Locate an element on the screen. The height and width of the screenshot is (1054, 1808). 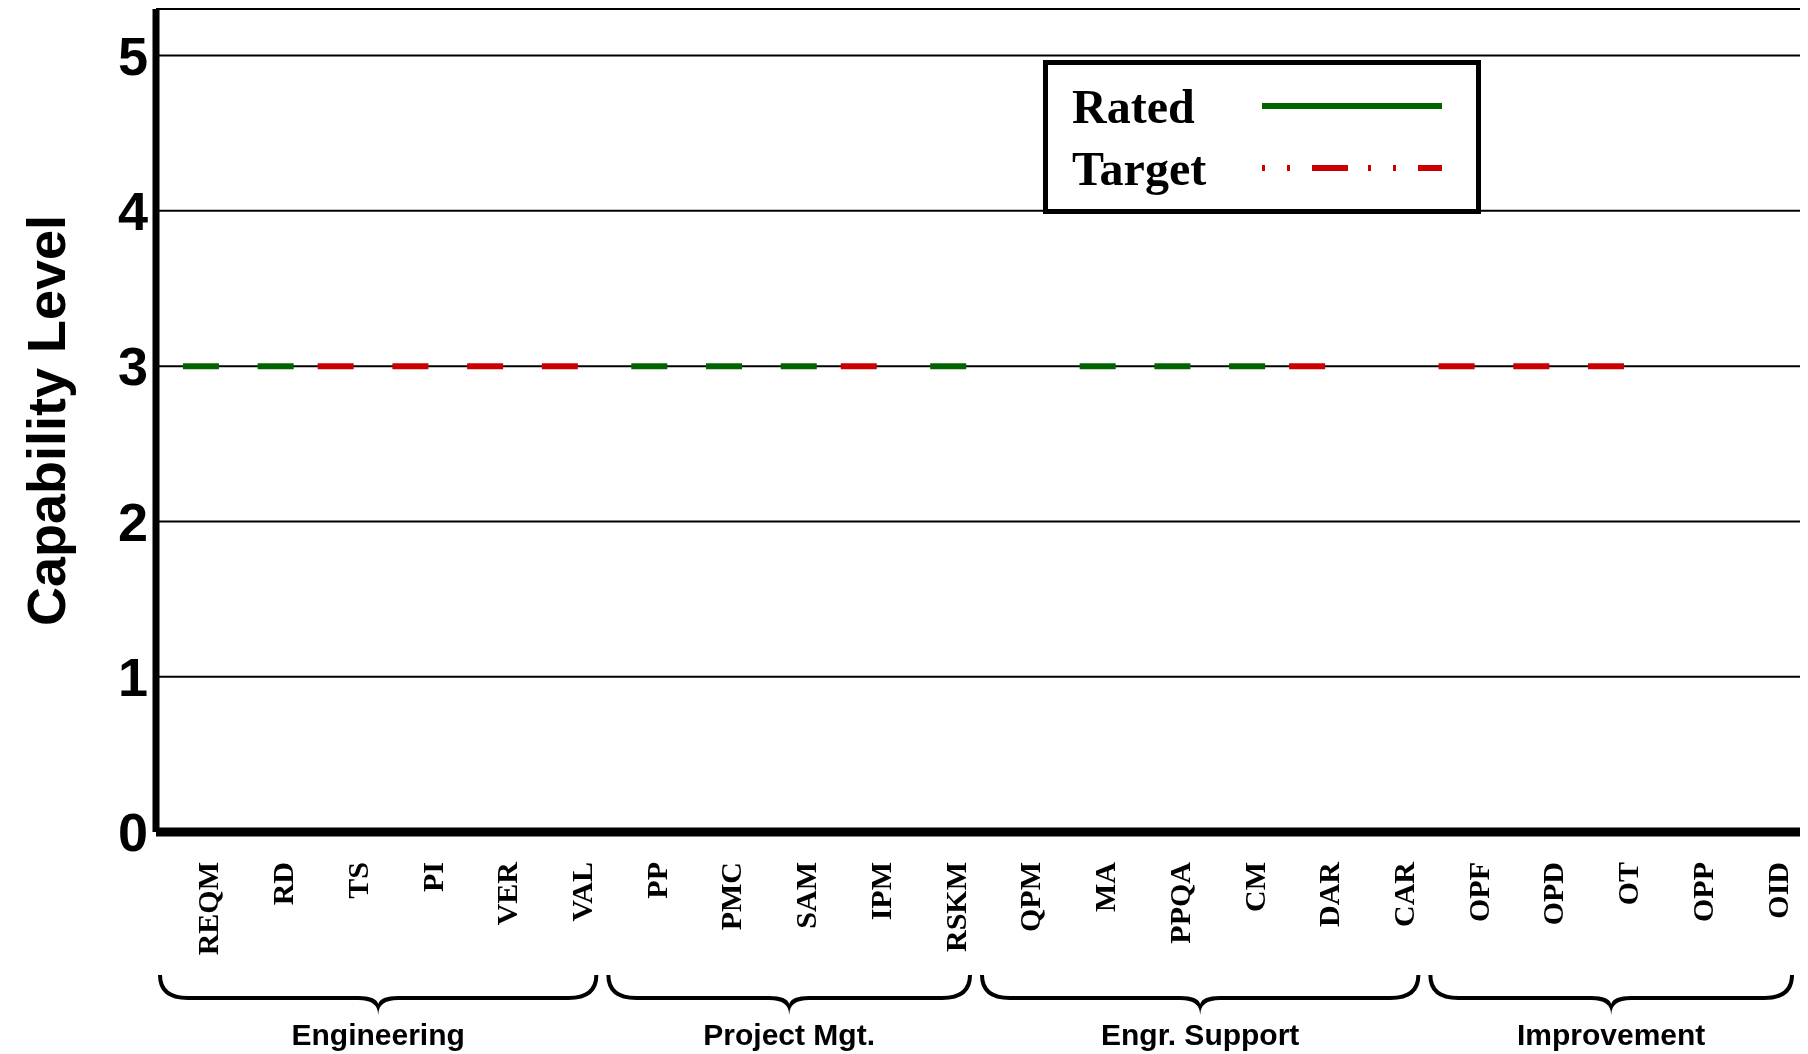
x-tick-label: SAM is located at coordinates (805, 895).